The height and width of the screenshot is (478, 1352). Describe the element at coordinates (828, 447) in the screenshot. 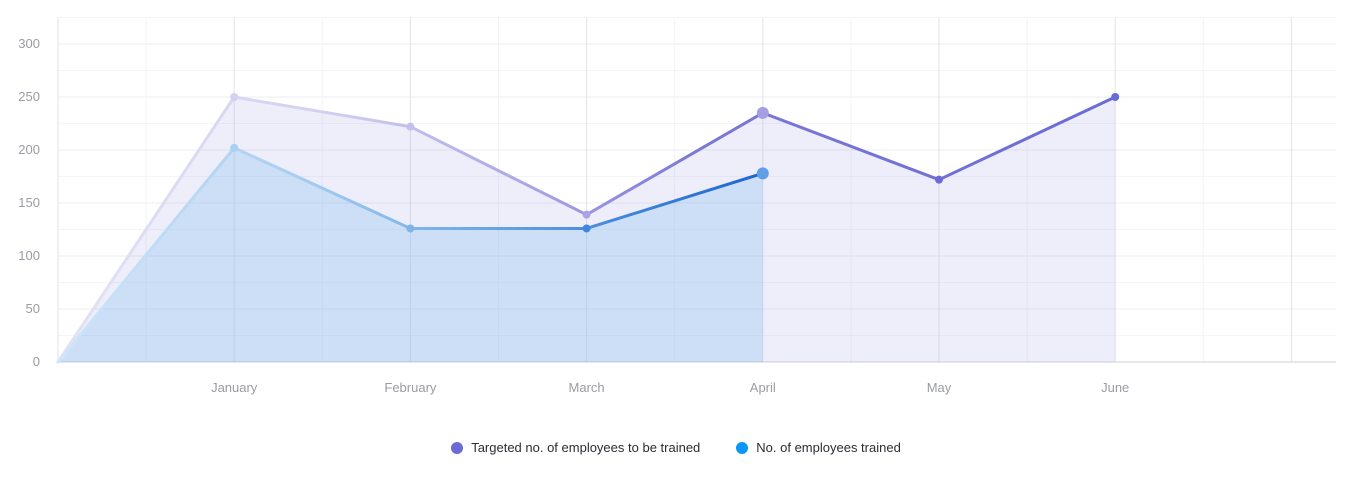

I see `legend-trained-label: No. of employees trained` at that location.